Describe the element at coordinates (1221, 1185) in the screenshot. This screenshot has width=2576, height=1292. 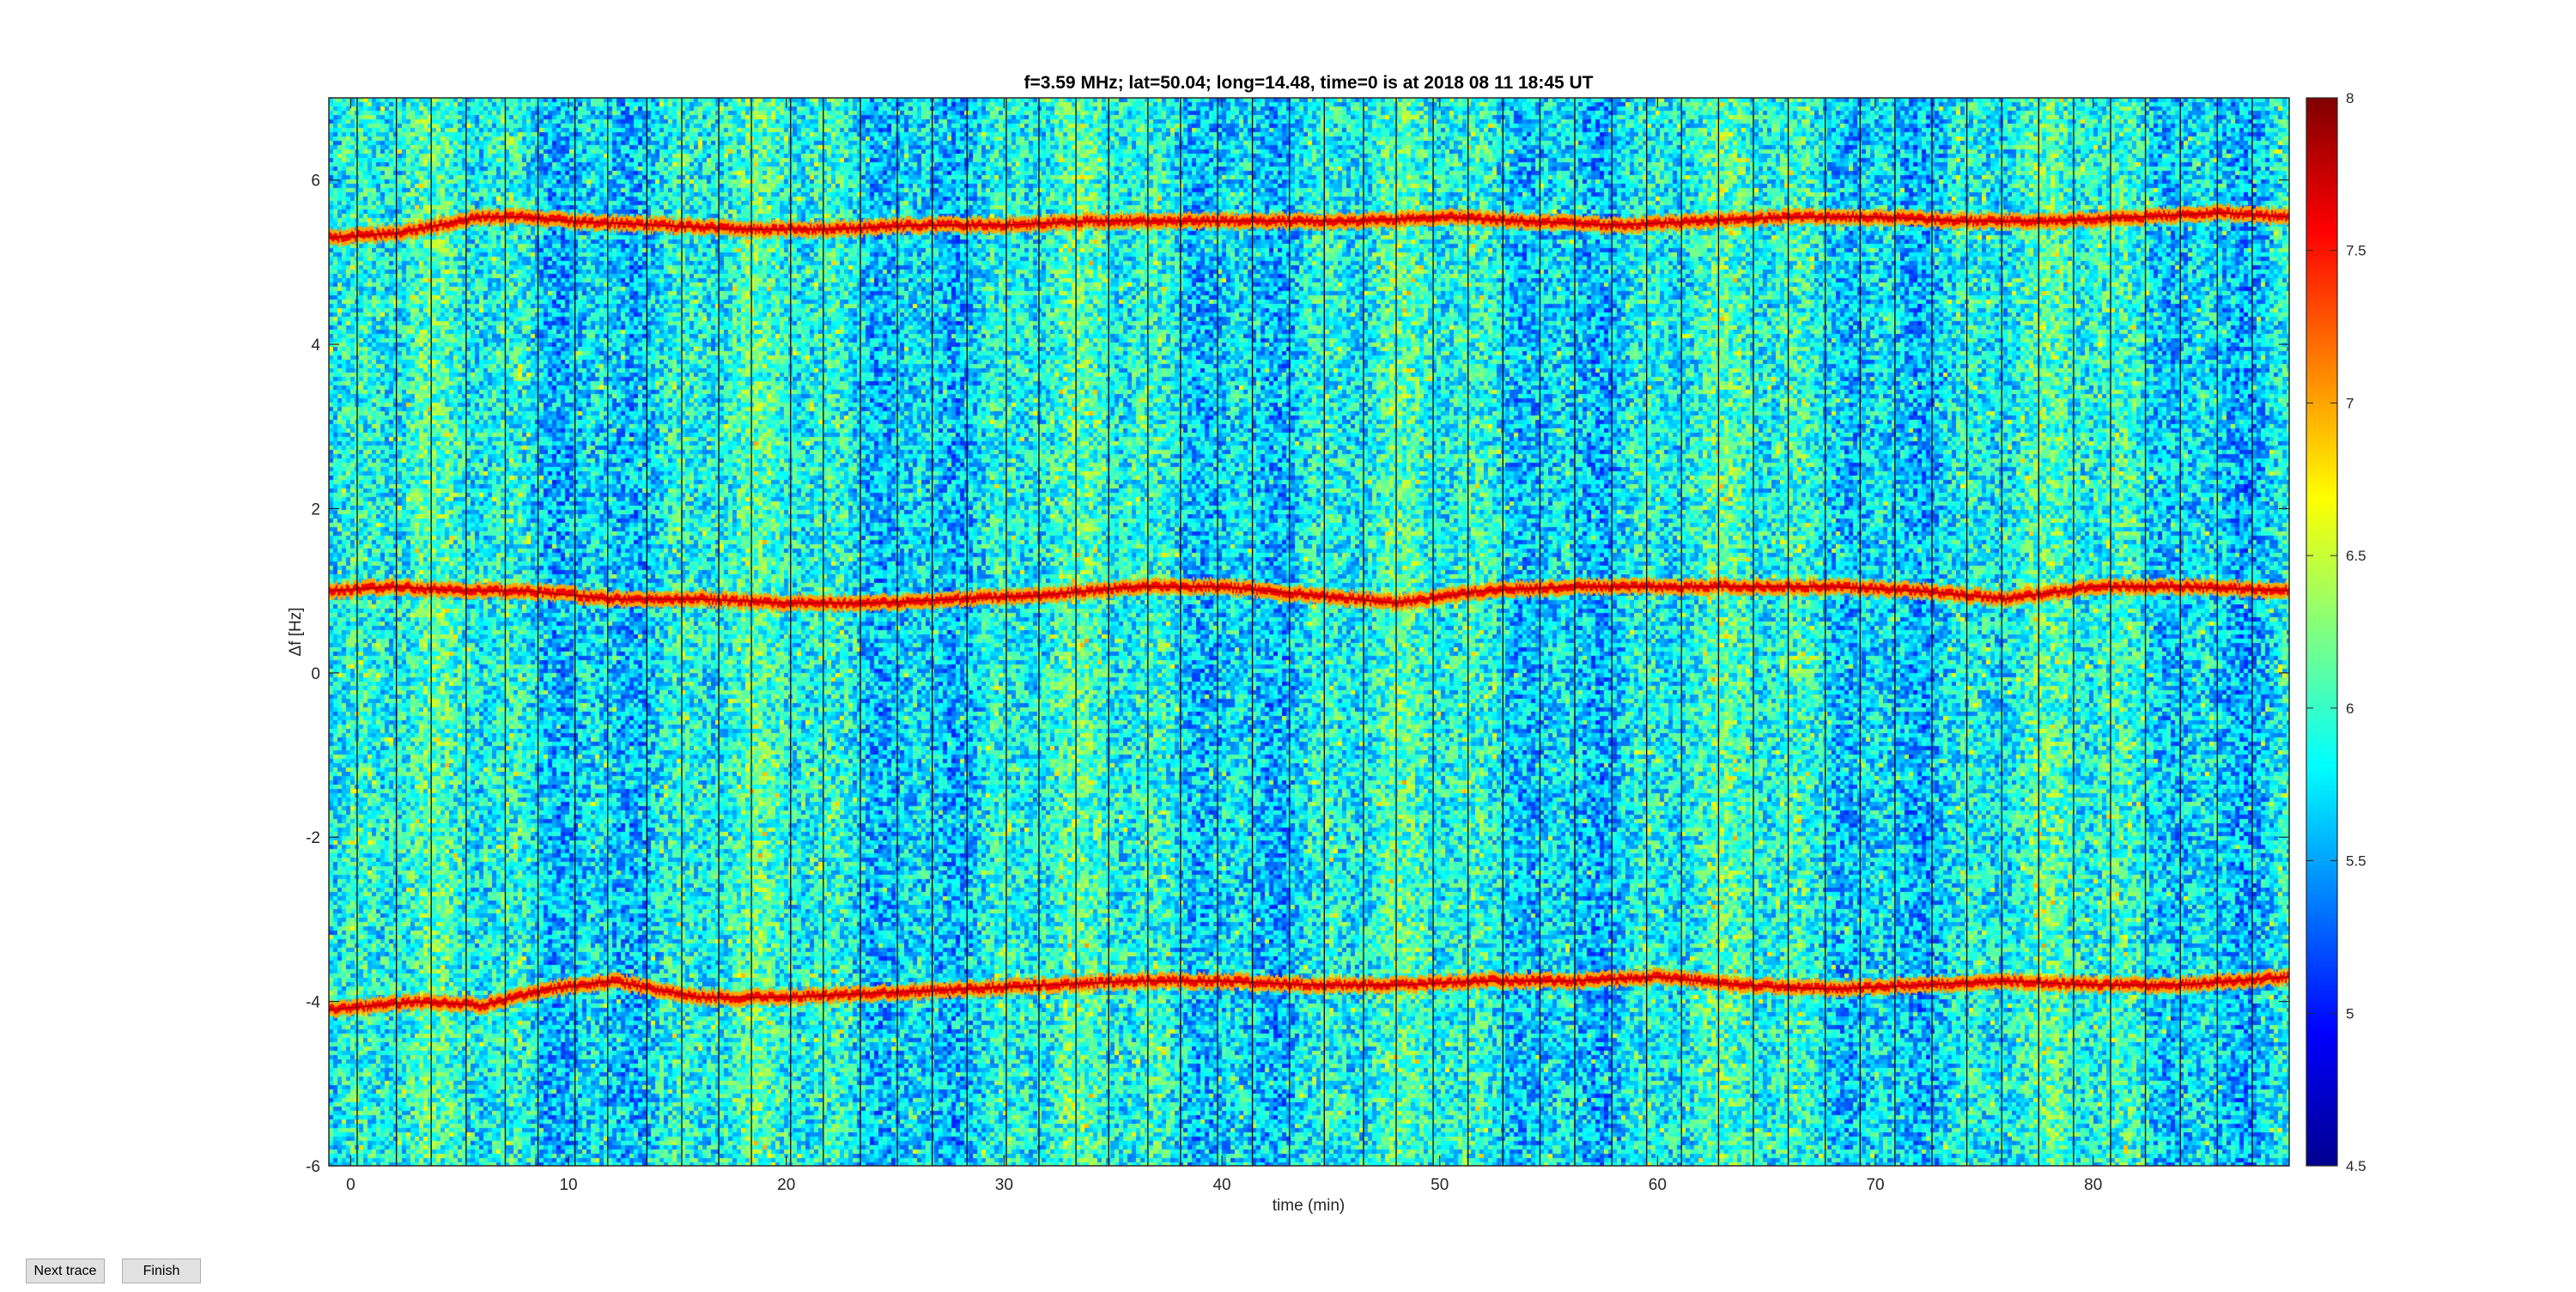
I see `x-tick-label: 40` at that location.